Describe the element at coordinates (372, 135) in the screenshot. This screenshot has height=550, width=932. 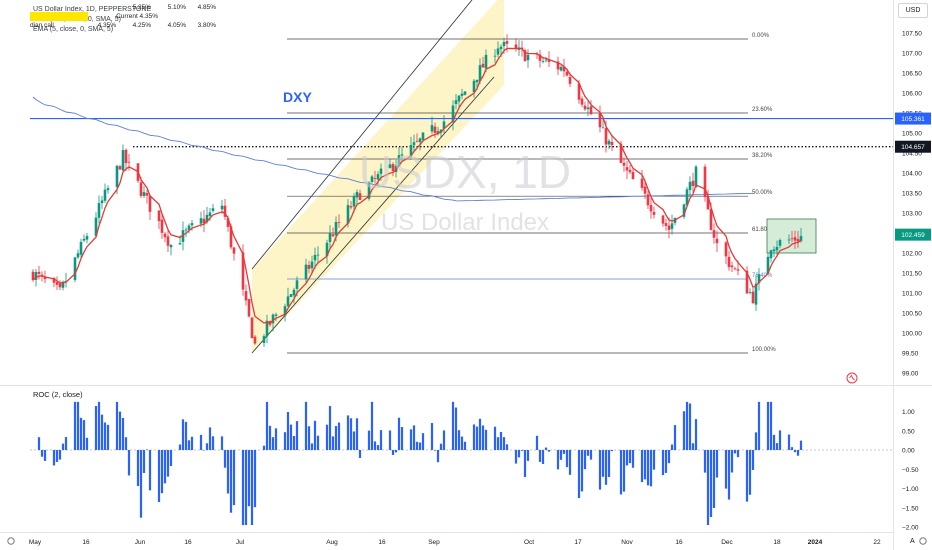
I see `channel-upper-line` at that location.